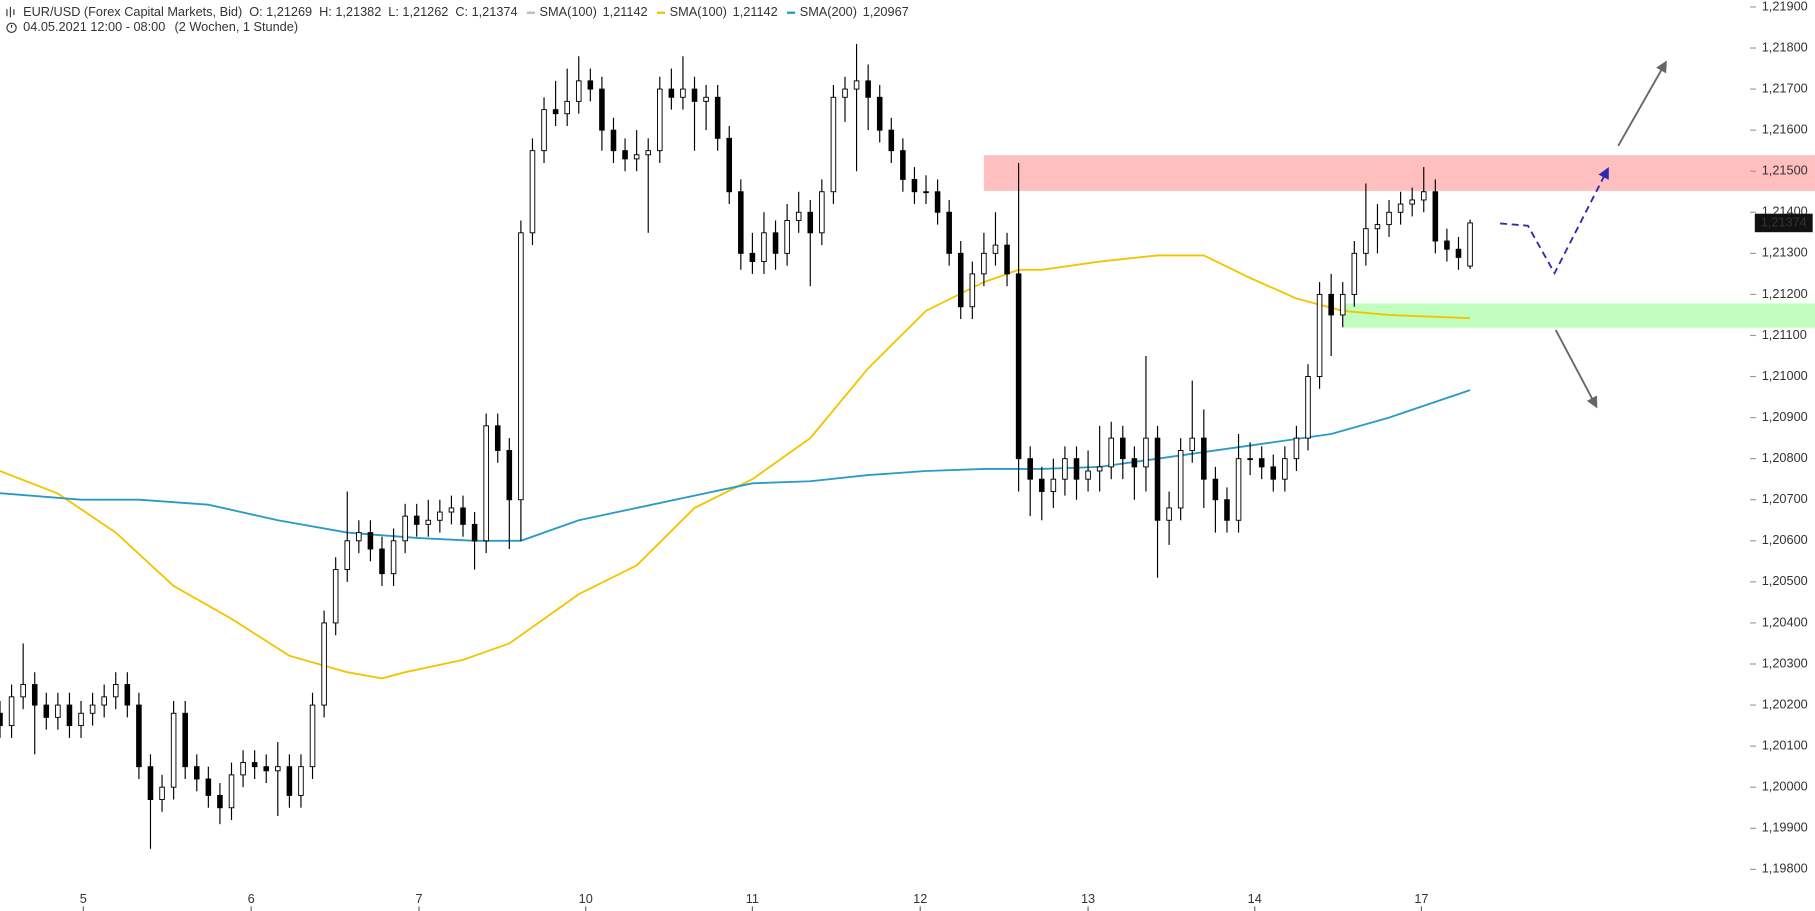 The height and width of the screenshot is (911, 1815). What do you see at coordinates (1554, 221) in the screenshot?
I see `projection-path` at bounding box center [1554, 221].